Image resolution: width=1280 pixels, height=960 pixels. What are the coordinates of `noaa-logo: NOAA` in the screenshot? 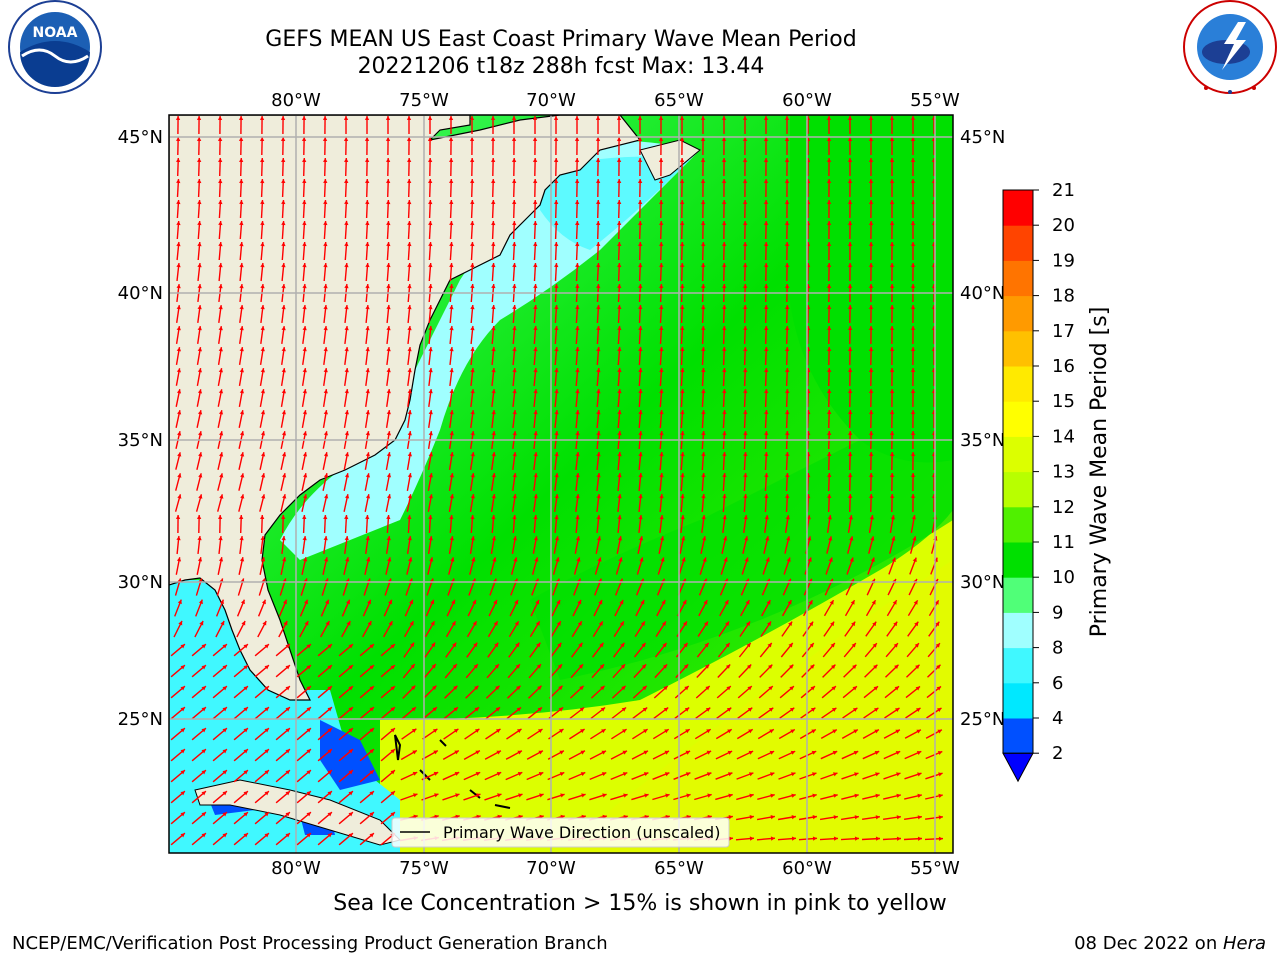 It's located at (55, 47).